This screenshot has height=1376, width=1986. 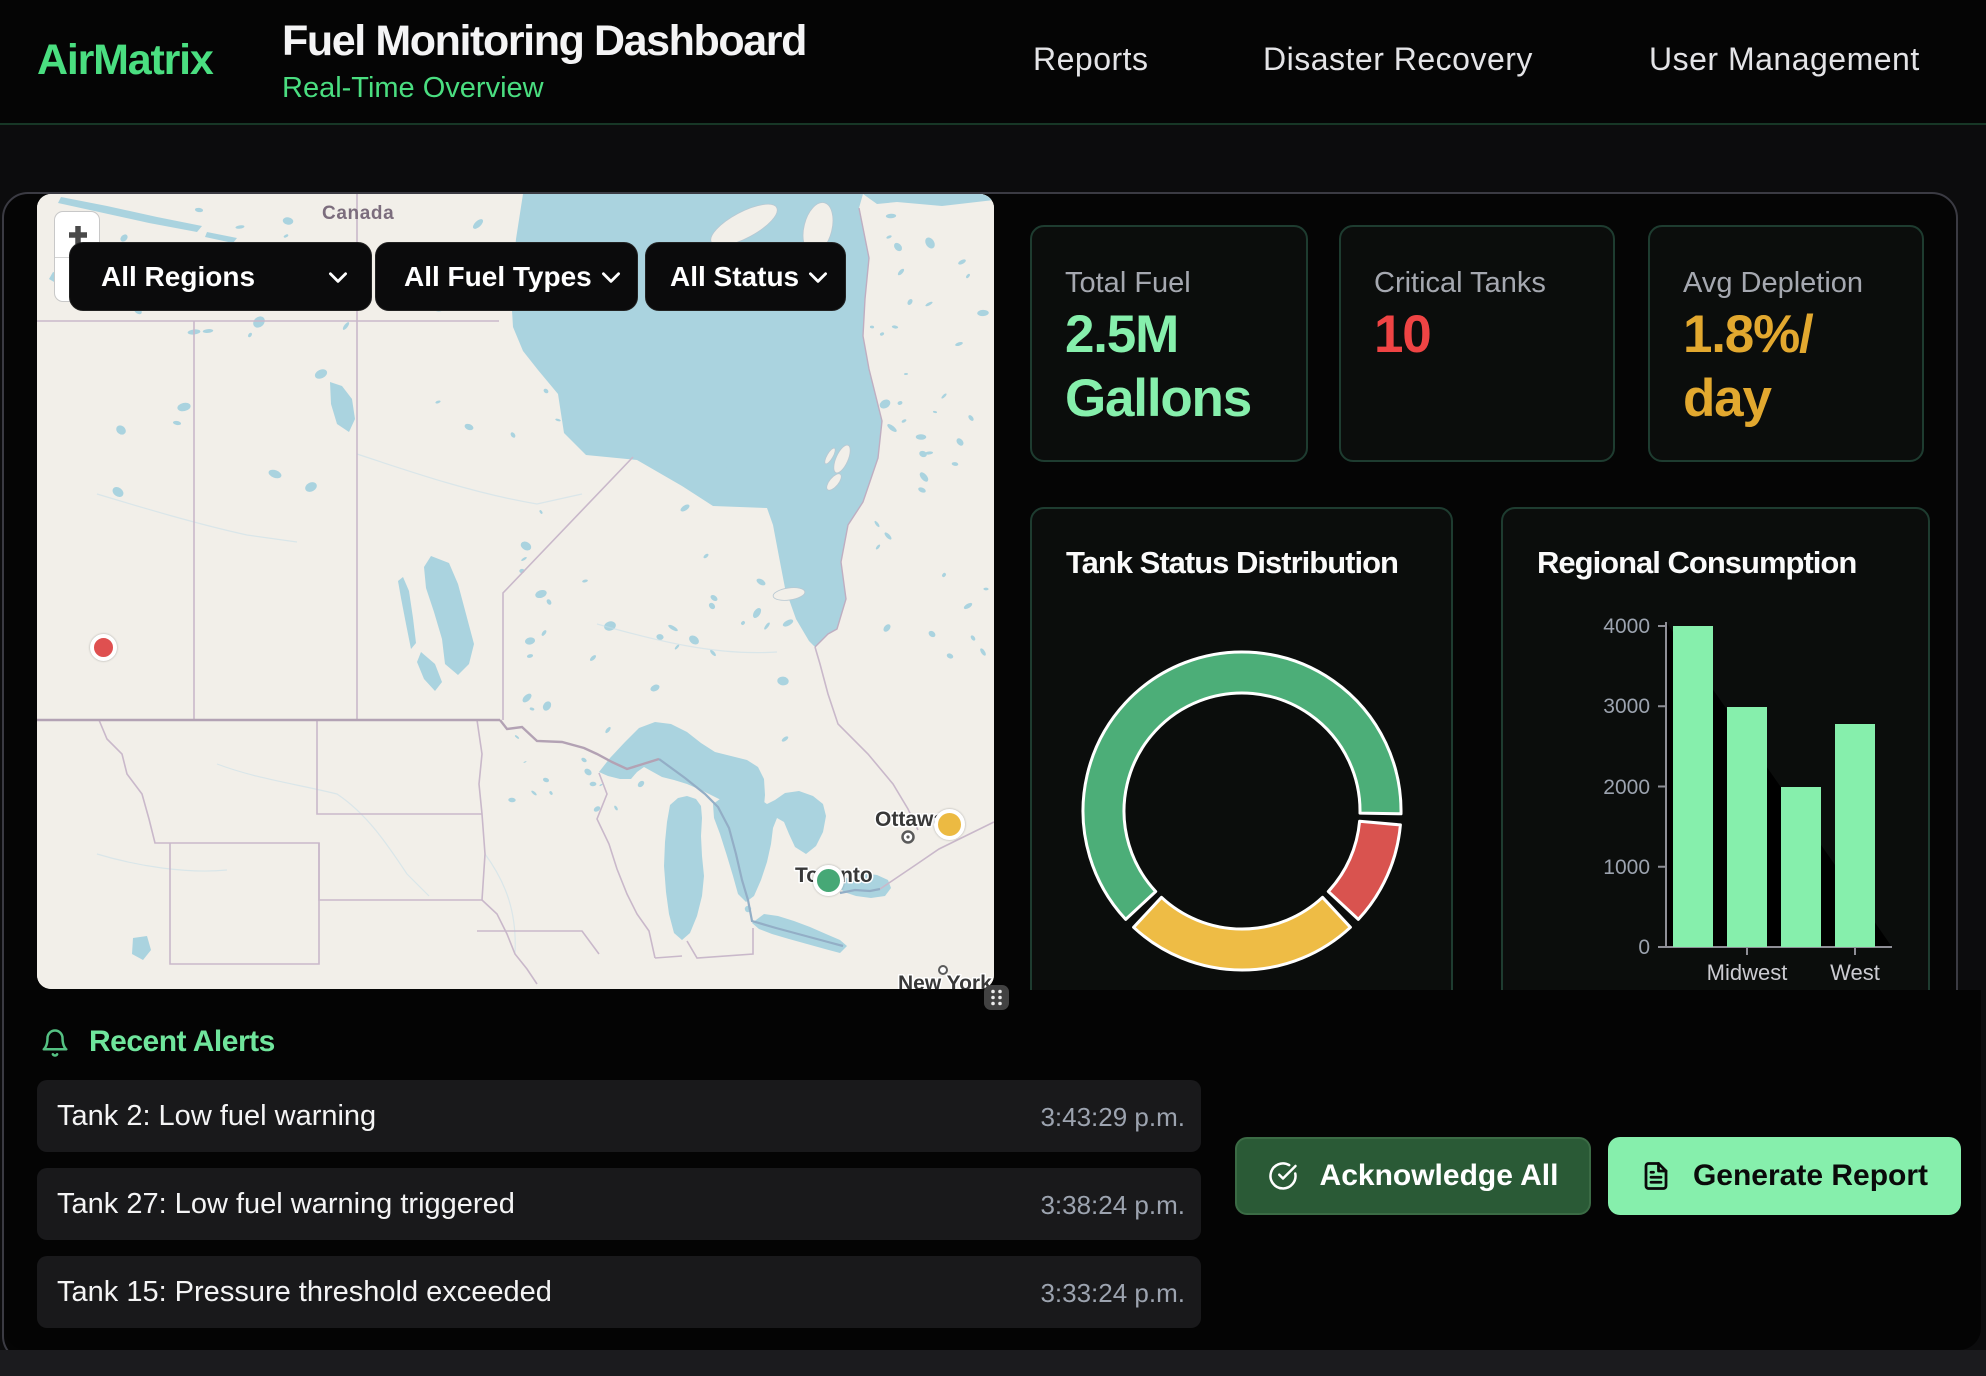 I want to click on svg-text: 3000, so click(x=1626, y=706).